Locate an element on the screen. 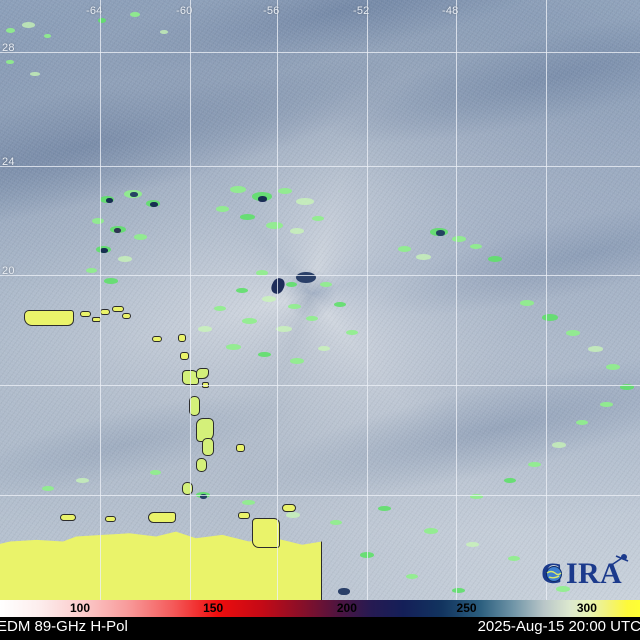 The image size is (640, 640). cira-logo: C I R A is located at coordinates (585, 572).